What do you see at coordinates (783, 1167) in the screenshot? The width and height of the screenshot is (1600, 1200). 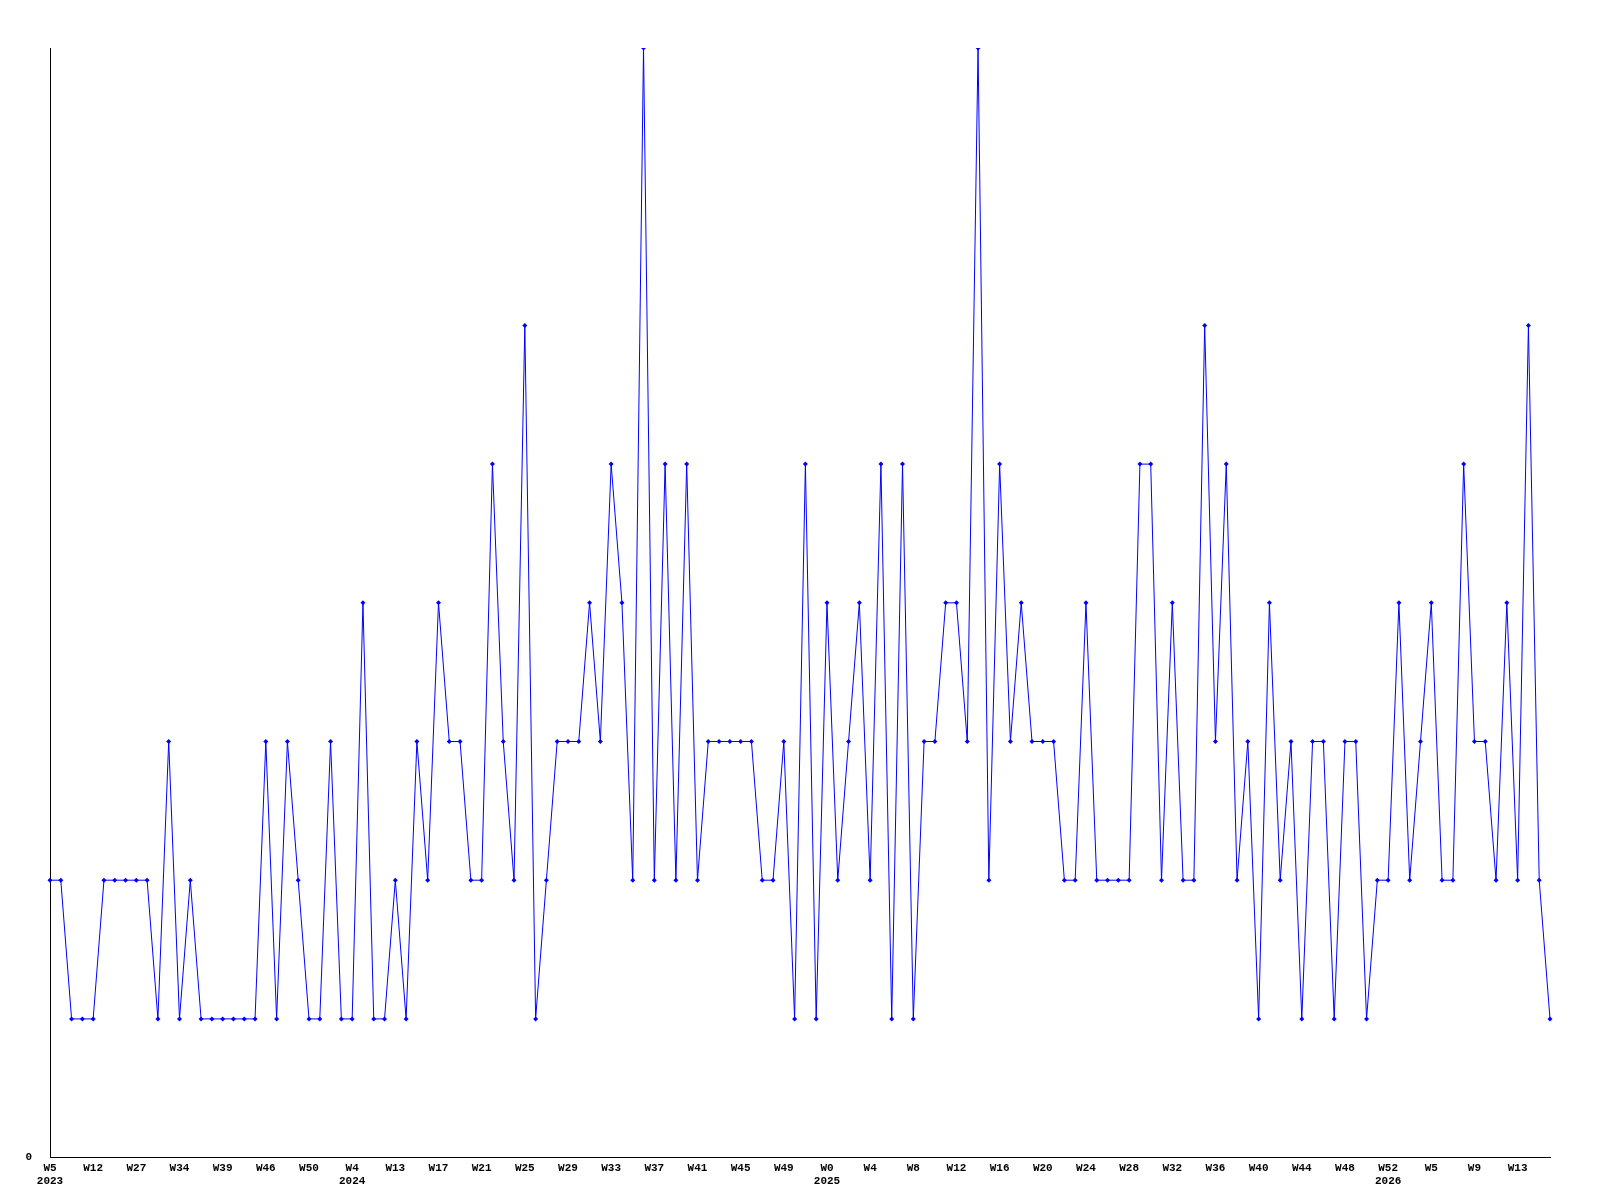 I see `x-tick-label: W49` at bounding box center [783, 1167].